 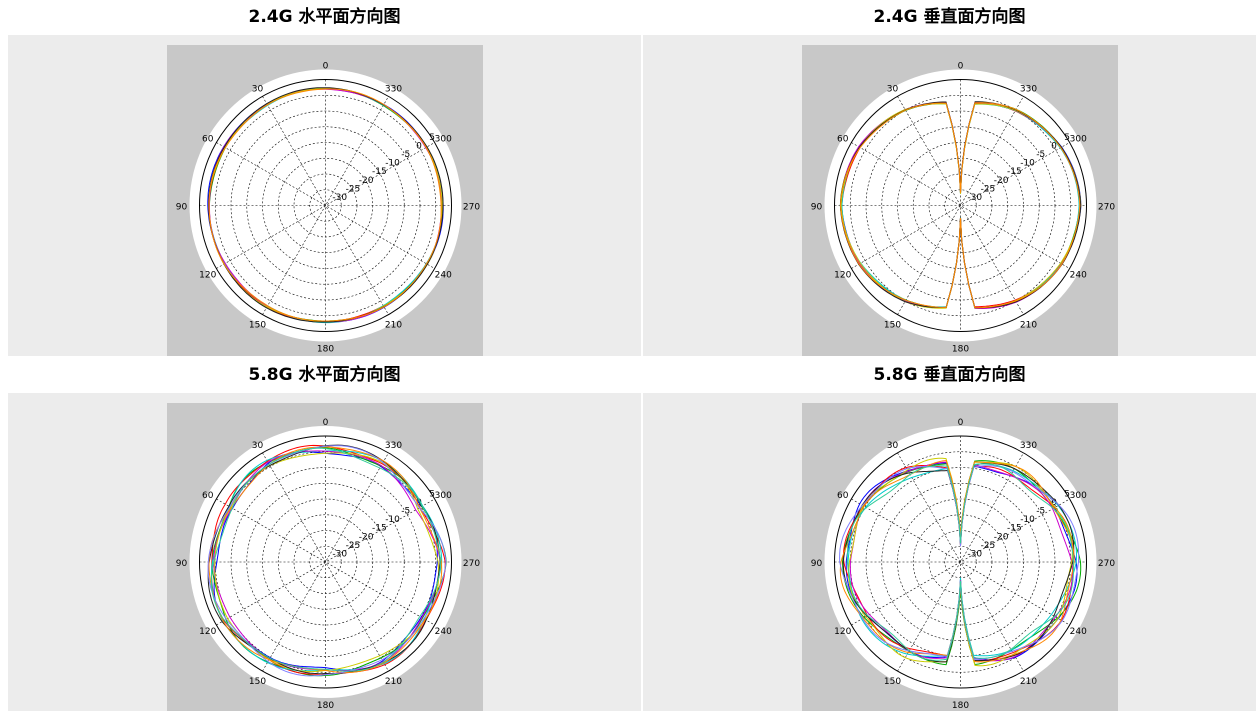 What do you see at coordinates (949, 17) in the screenshot?
I see `chart-title: 2.4G 垂直面方向图` at bounding box center [949, 17].